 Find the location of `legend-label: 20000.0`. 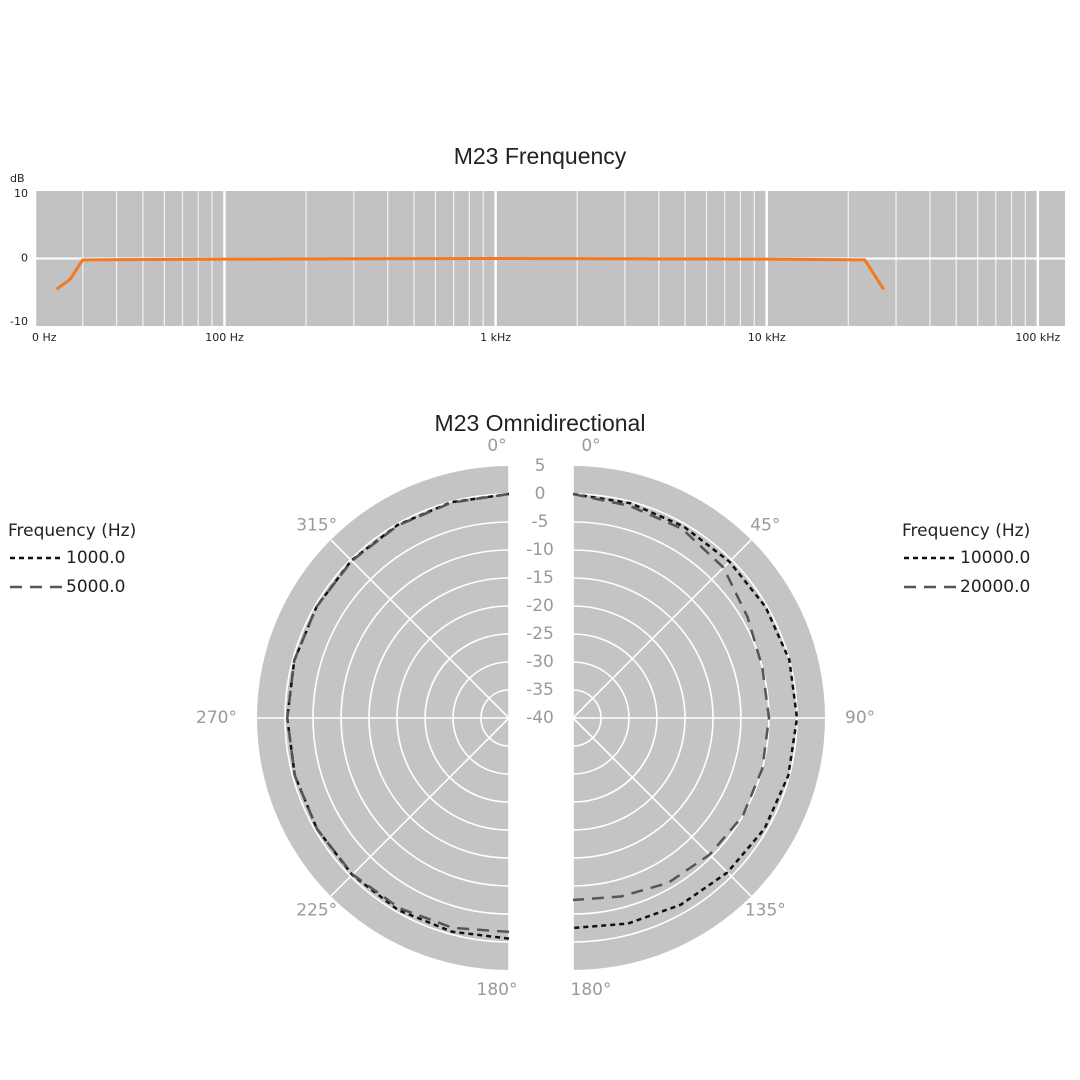

legend-label: 20000.0 is located at coordinates (995, 587).